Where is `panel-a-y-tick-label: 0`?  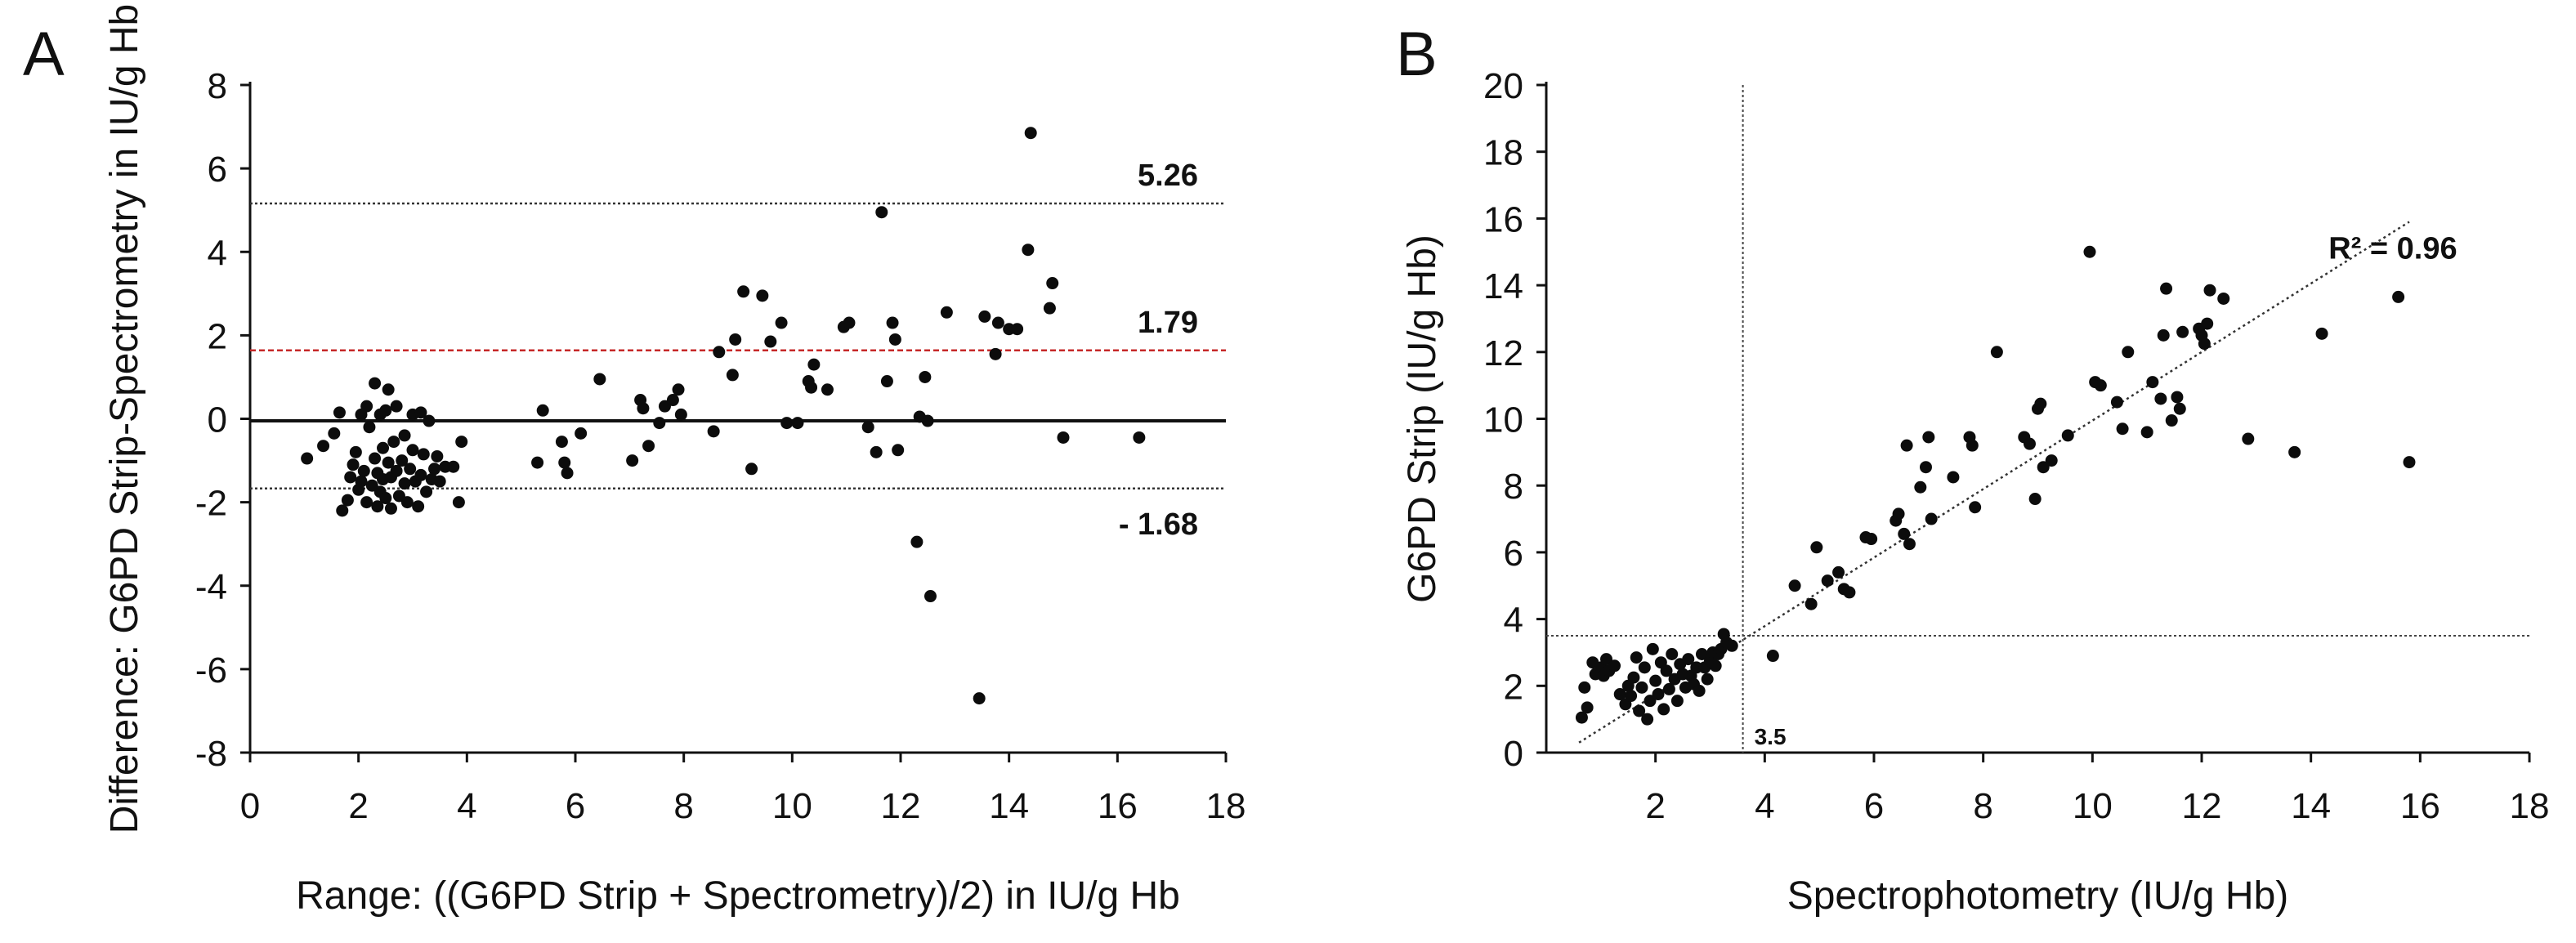
panel-a-y-tick-label: 0 is located at coordinates (217, 420).